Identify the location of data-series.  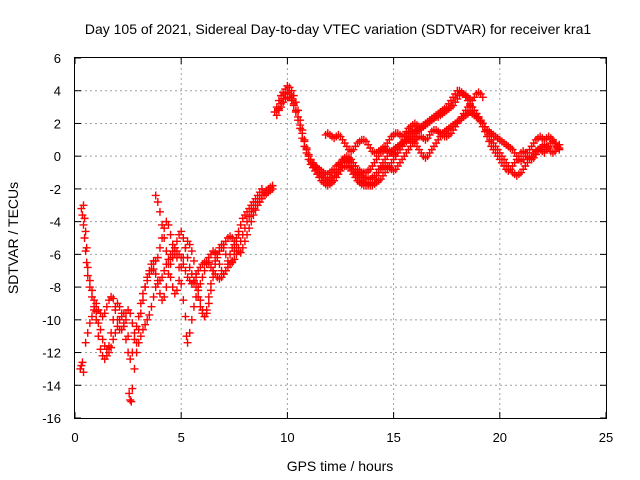
(412, 131).